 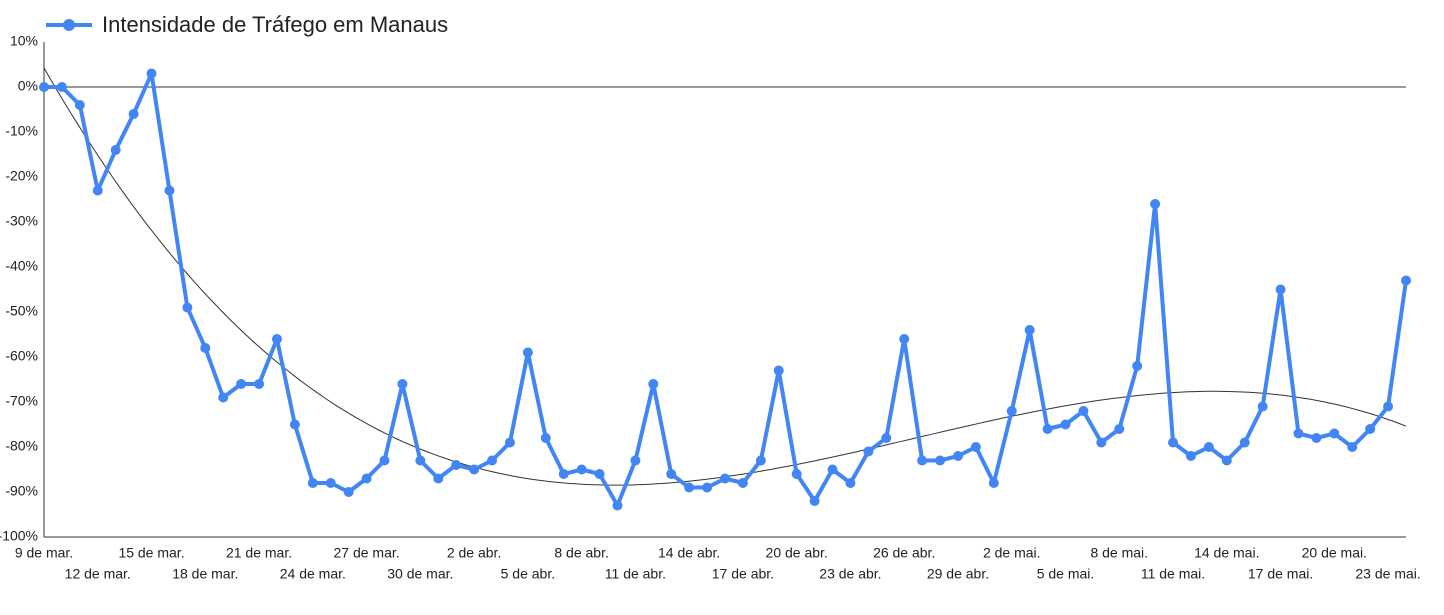 I want to click on x-tick-label: 17 de abr., so click(x=743, y=574).